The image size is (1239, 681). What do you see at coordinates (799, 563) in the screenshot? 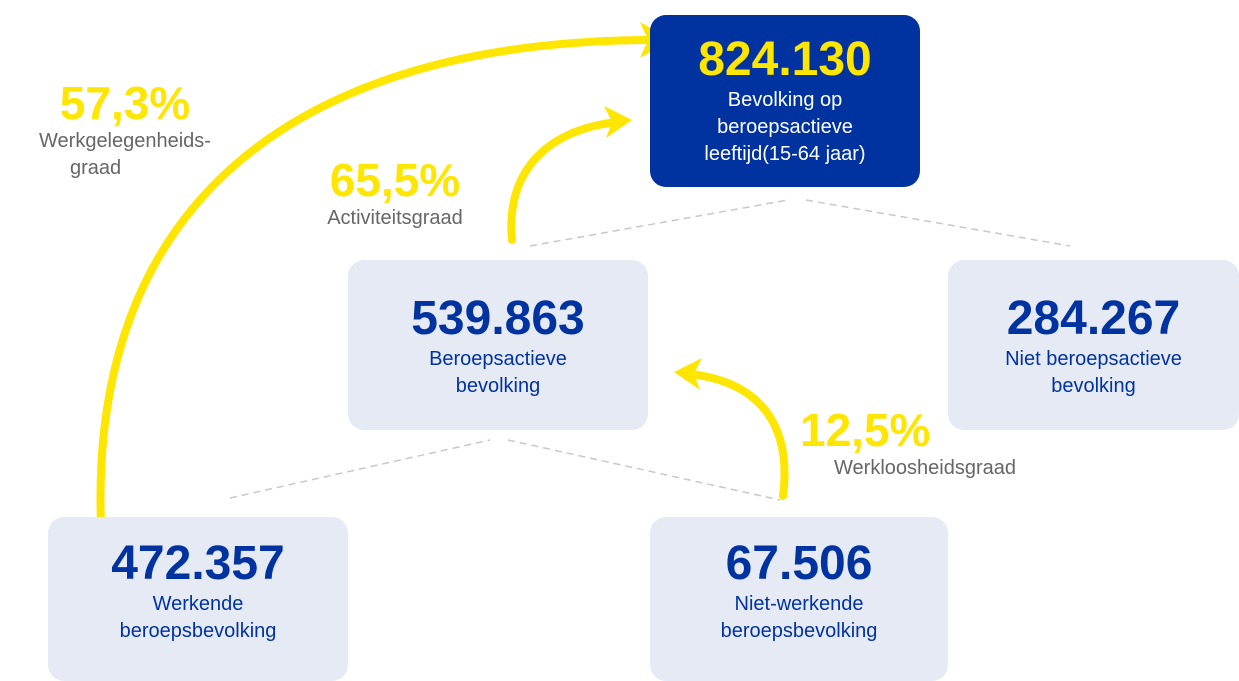
I see `node-value: 67.506` at bounding box center [799, 563].